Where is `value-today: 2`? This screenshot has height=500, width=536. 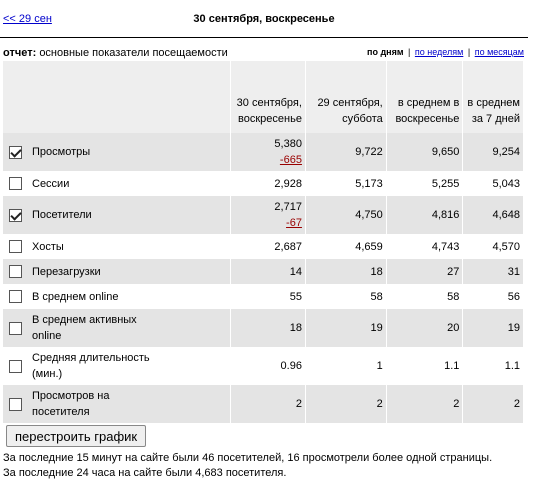 value-today: 2 is located at coordinates (268, 404).